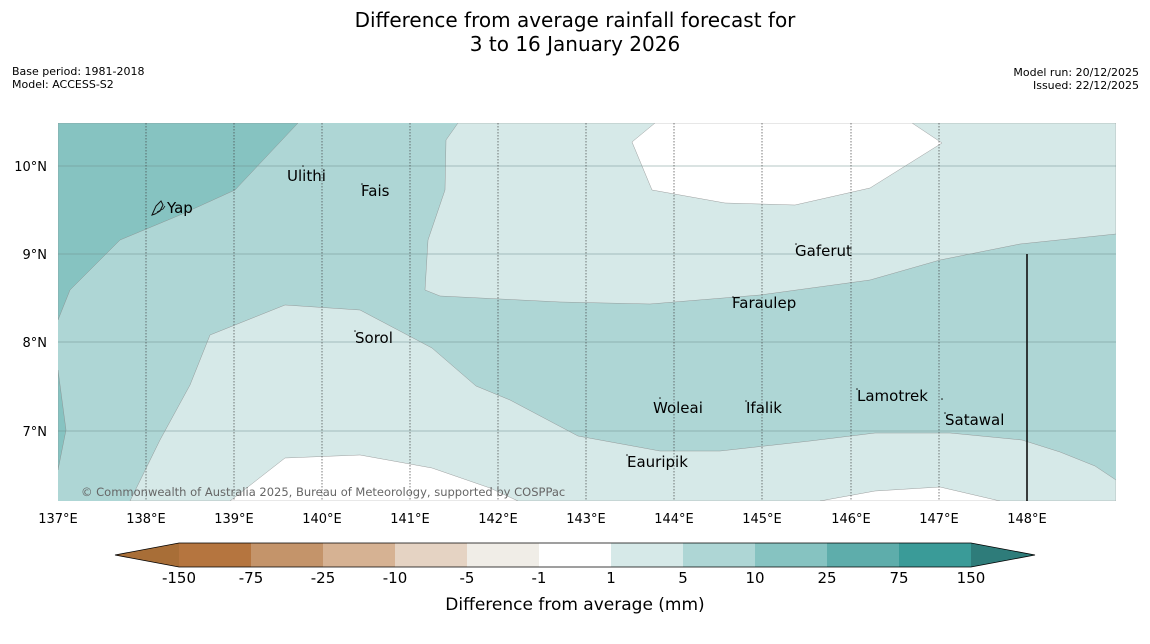  I want to click on place-label-eauripik: Eauripik, so click(657, 462).